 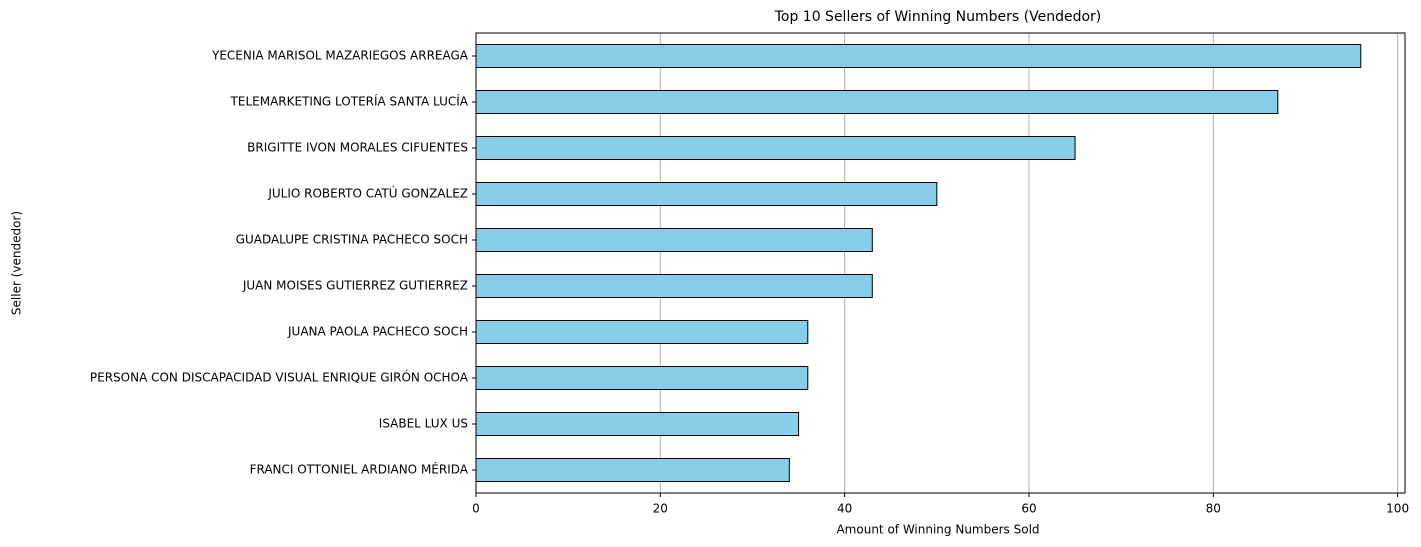 I want to click on y-tick-label: GUADALUPE CRISTINA PACHECO SOCH, so click(x=352, y=240).